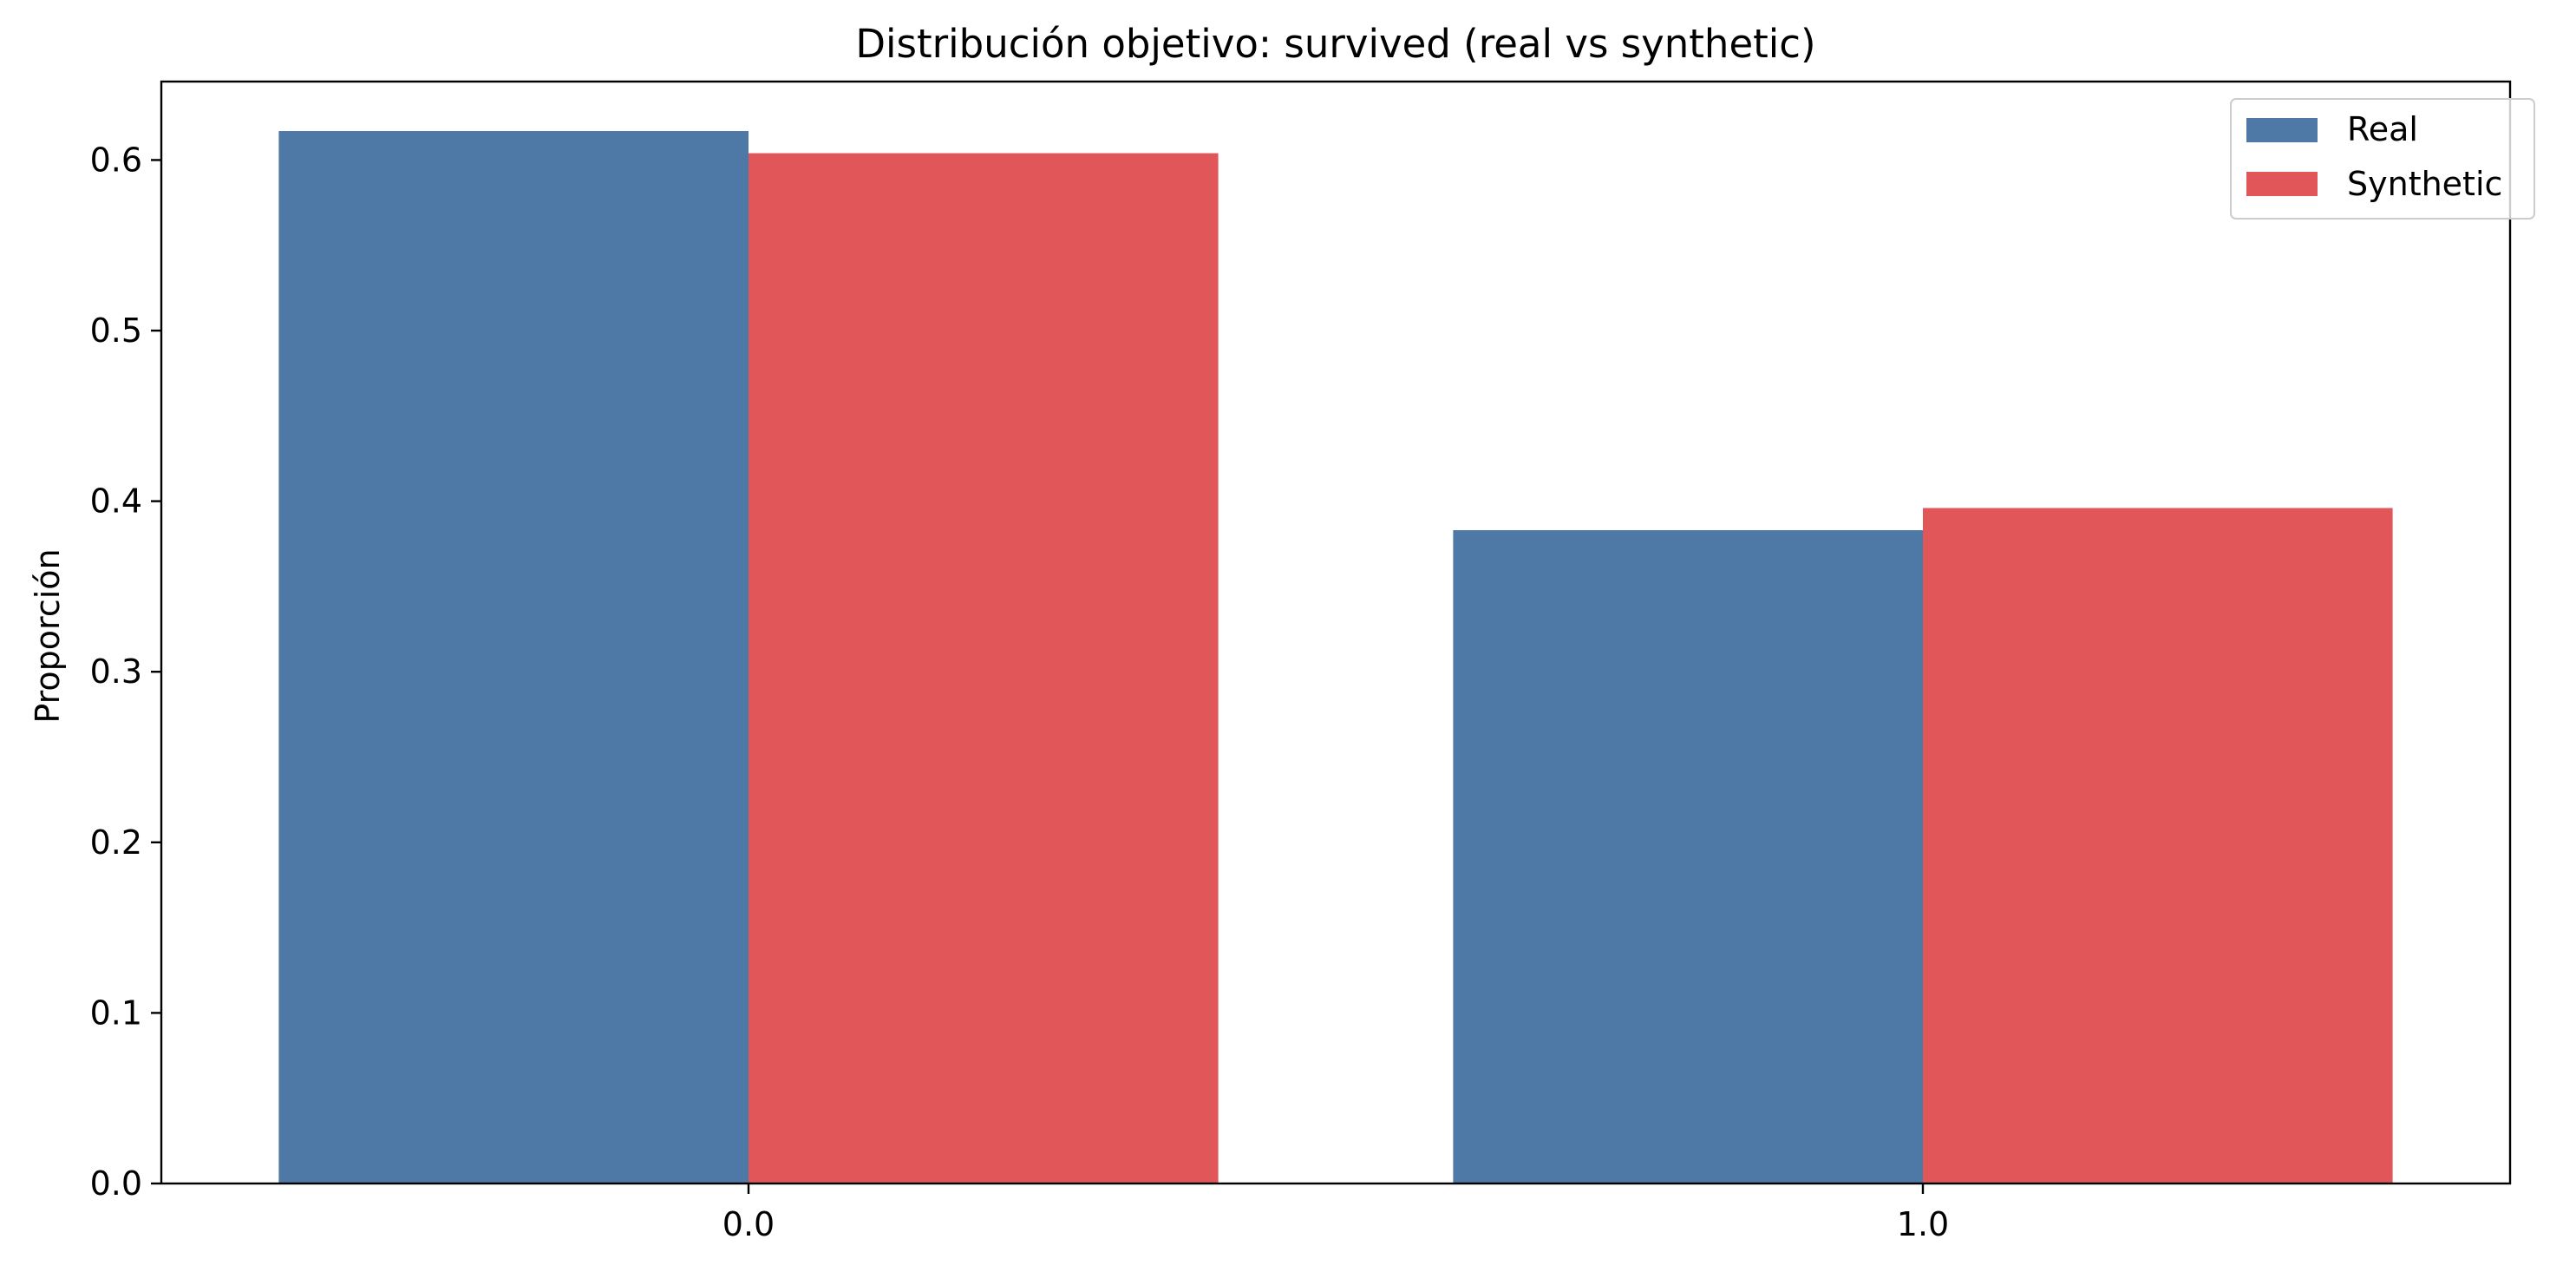  I want to click on y-tick-label: 0.0, so click(116, 1183).